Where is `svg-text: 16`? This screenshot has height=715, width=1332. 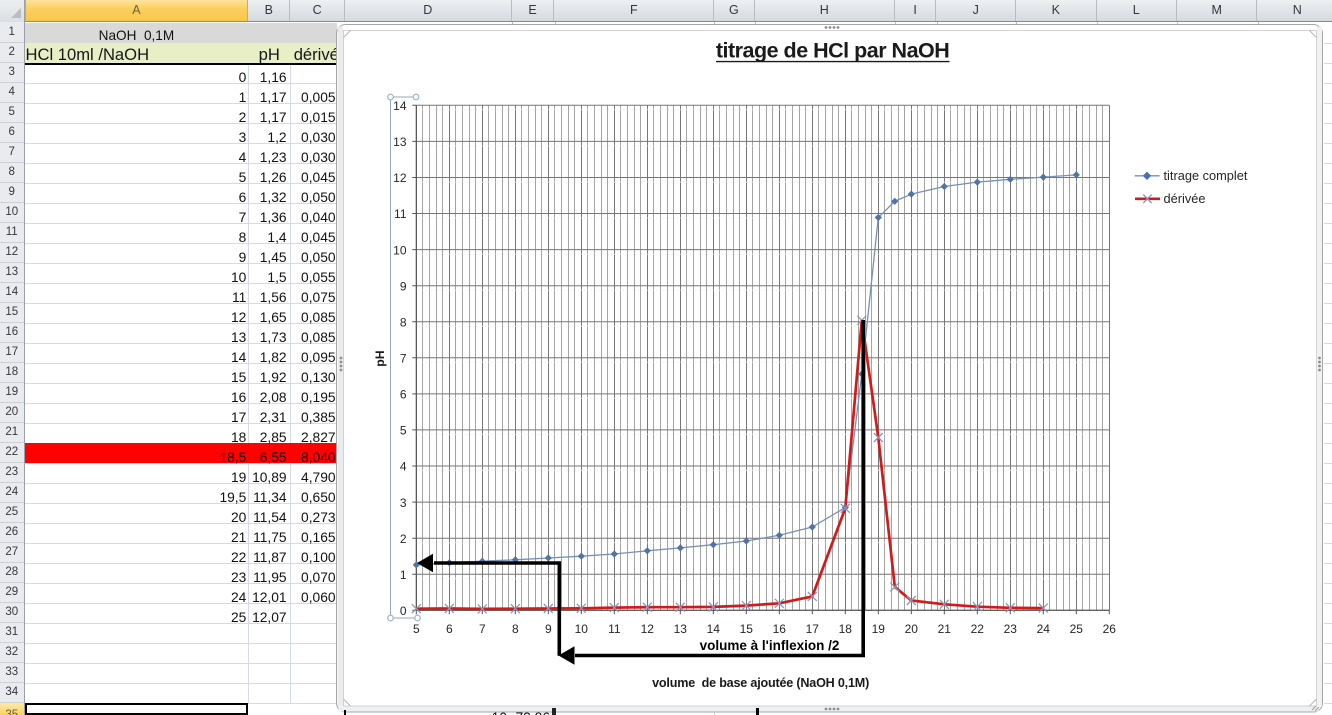
svg-text: 16 is located at coordinates (780, 629).